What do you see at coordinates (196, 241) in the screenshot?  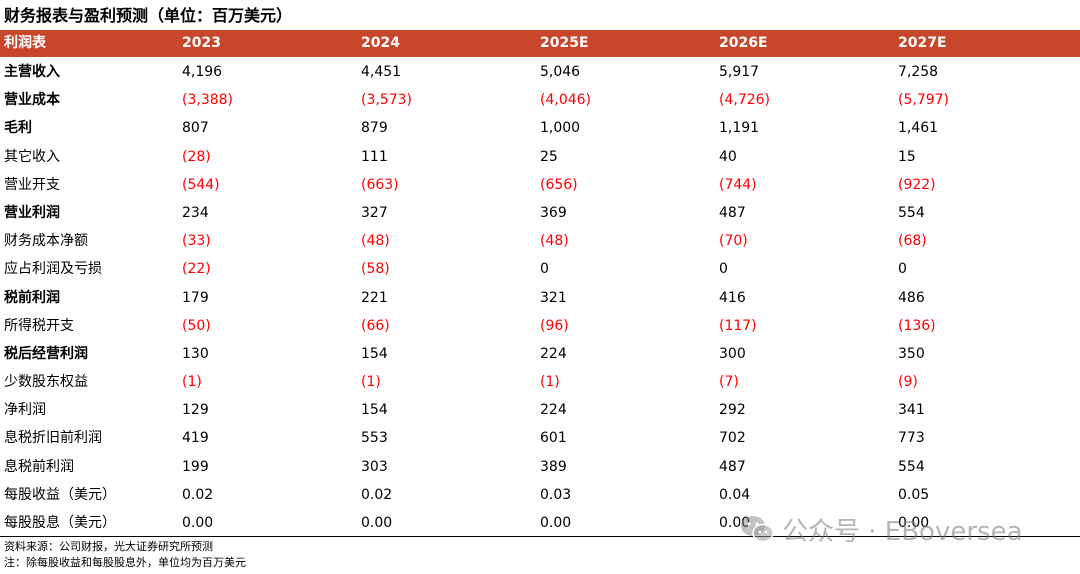 I see `row-value: (33)` at bounding box center [196, 241].